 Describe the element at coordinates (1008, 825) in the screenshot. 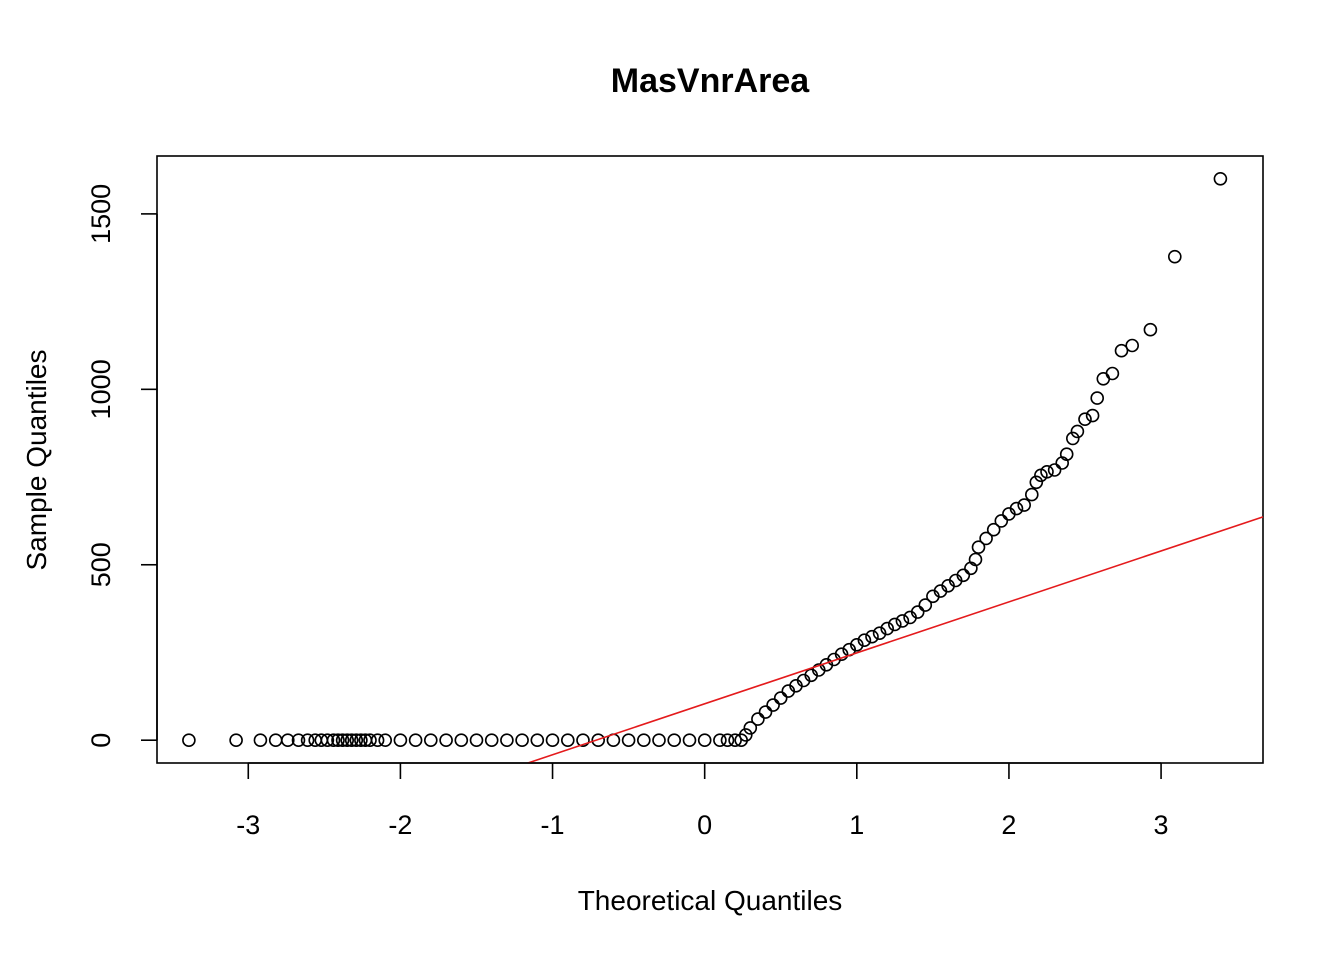

I see `x-tick-label: 2` at that location.